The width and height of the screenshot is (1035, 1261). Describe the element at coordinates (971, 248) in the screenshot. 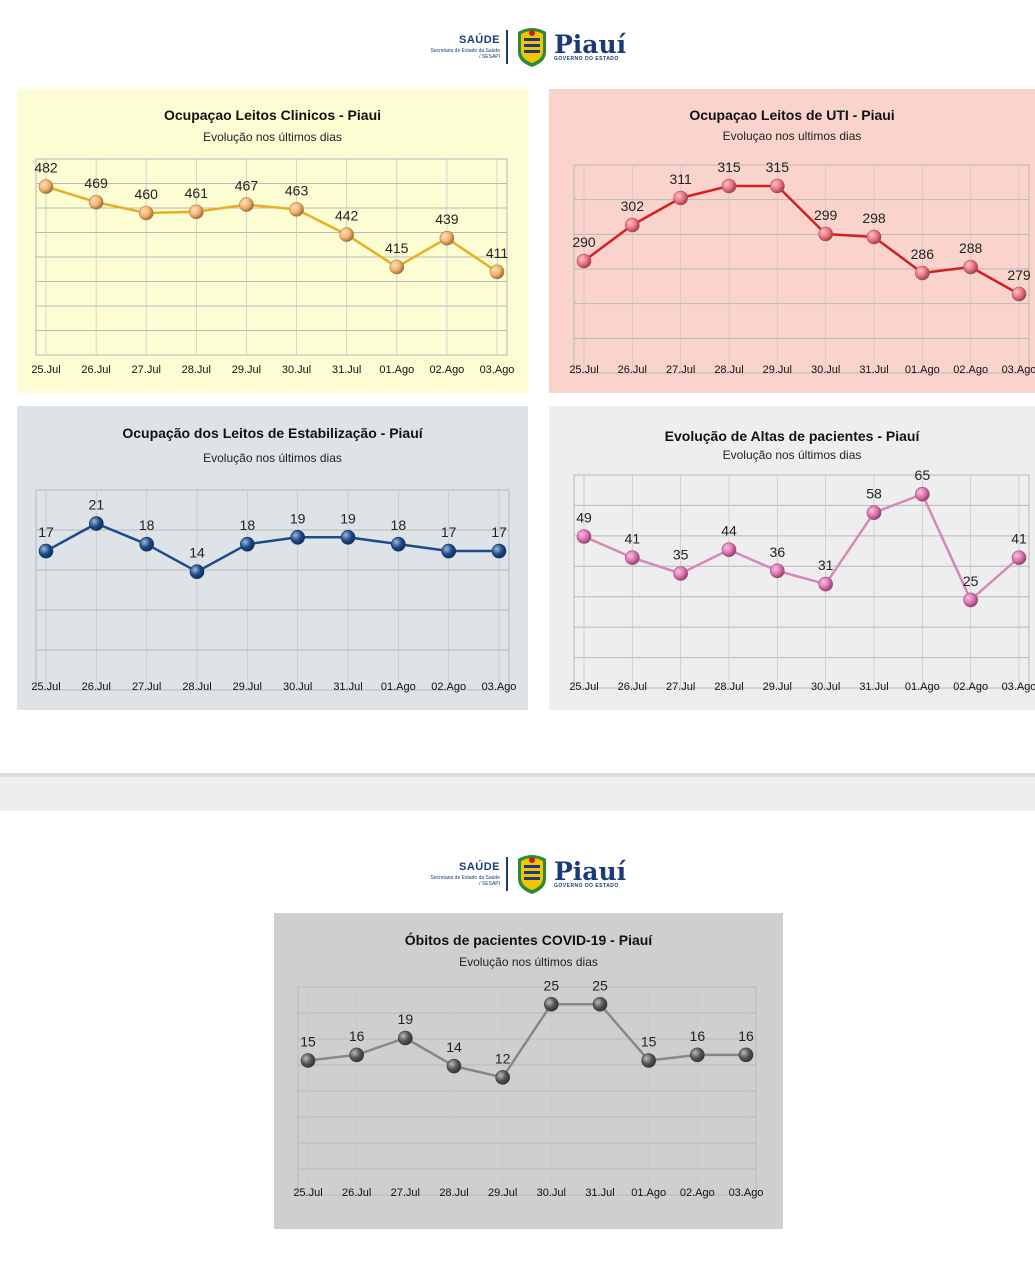

I see `data-label: 288` at that location.